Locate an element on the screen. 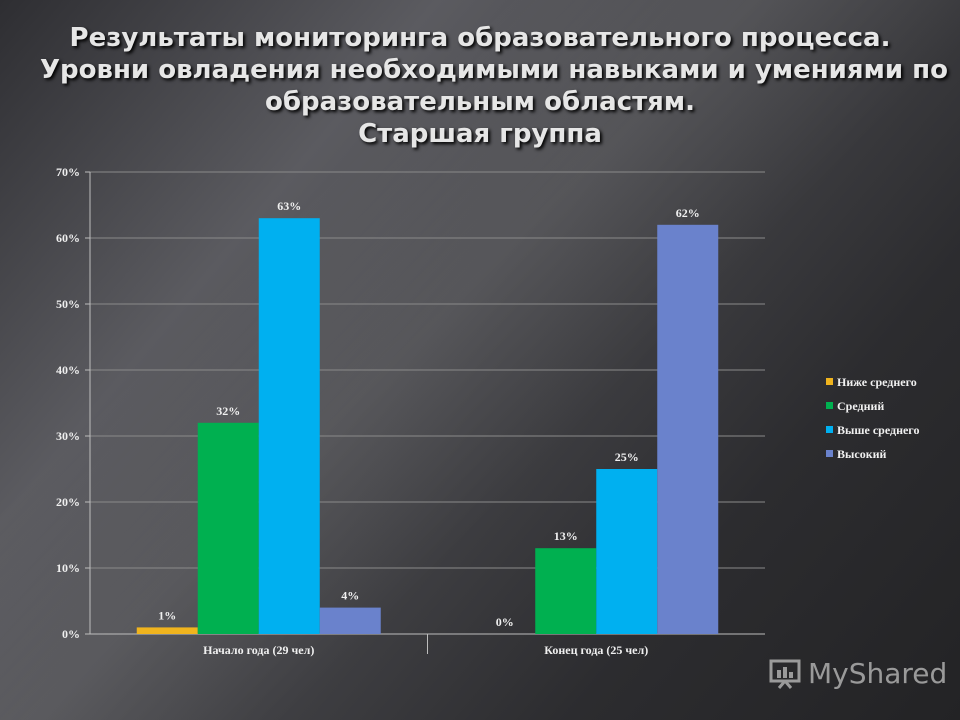 This screenshot has width=960, height=720. title-line-3: образовательным областям. is located at coordinates (479, 102).